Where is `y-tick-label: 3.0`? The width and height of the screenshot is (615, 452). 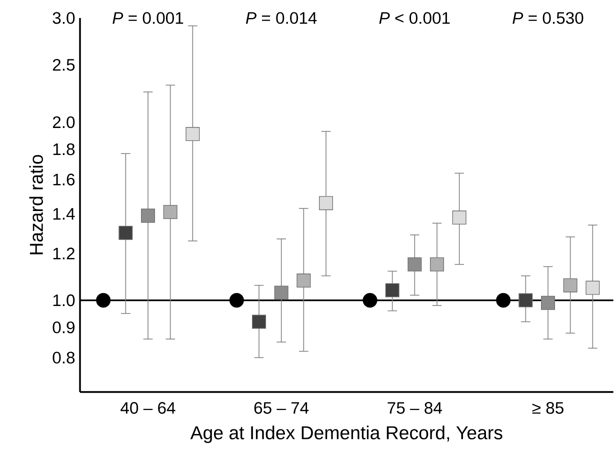 y-tick-label: 3.0 is located at coordinates (63, 18).